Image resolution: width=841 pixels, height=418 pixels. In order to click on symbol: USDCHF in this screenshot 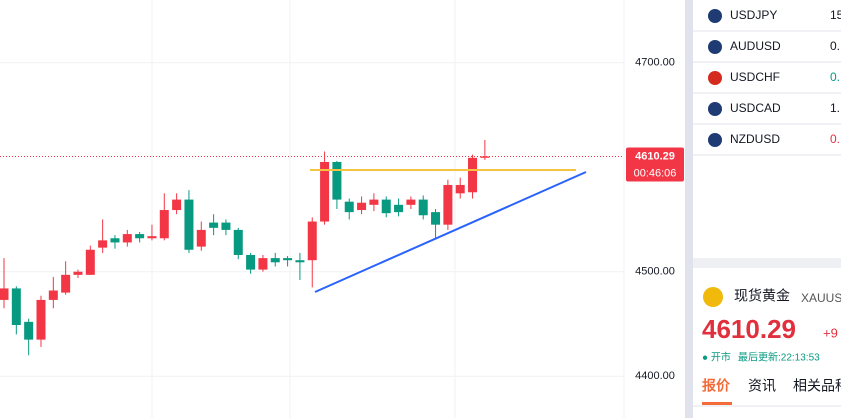, I will do `click(755, 77)`.